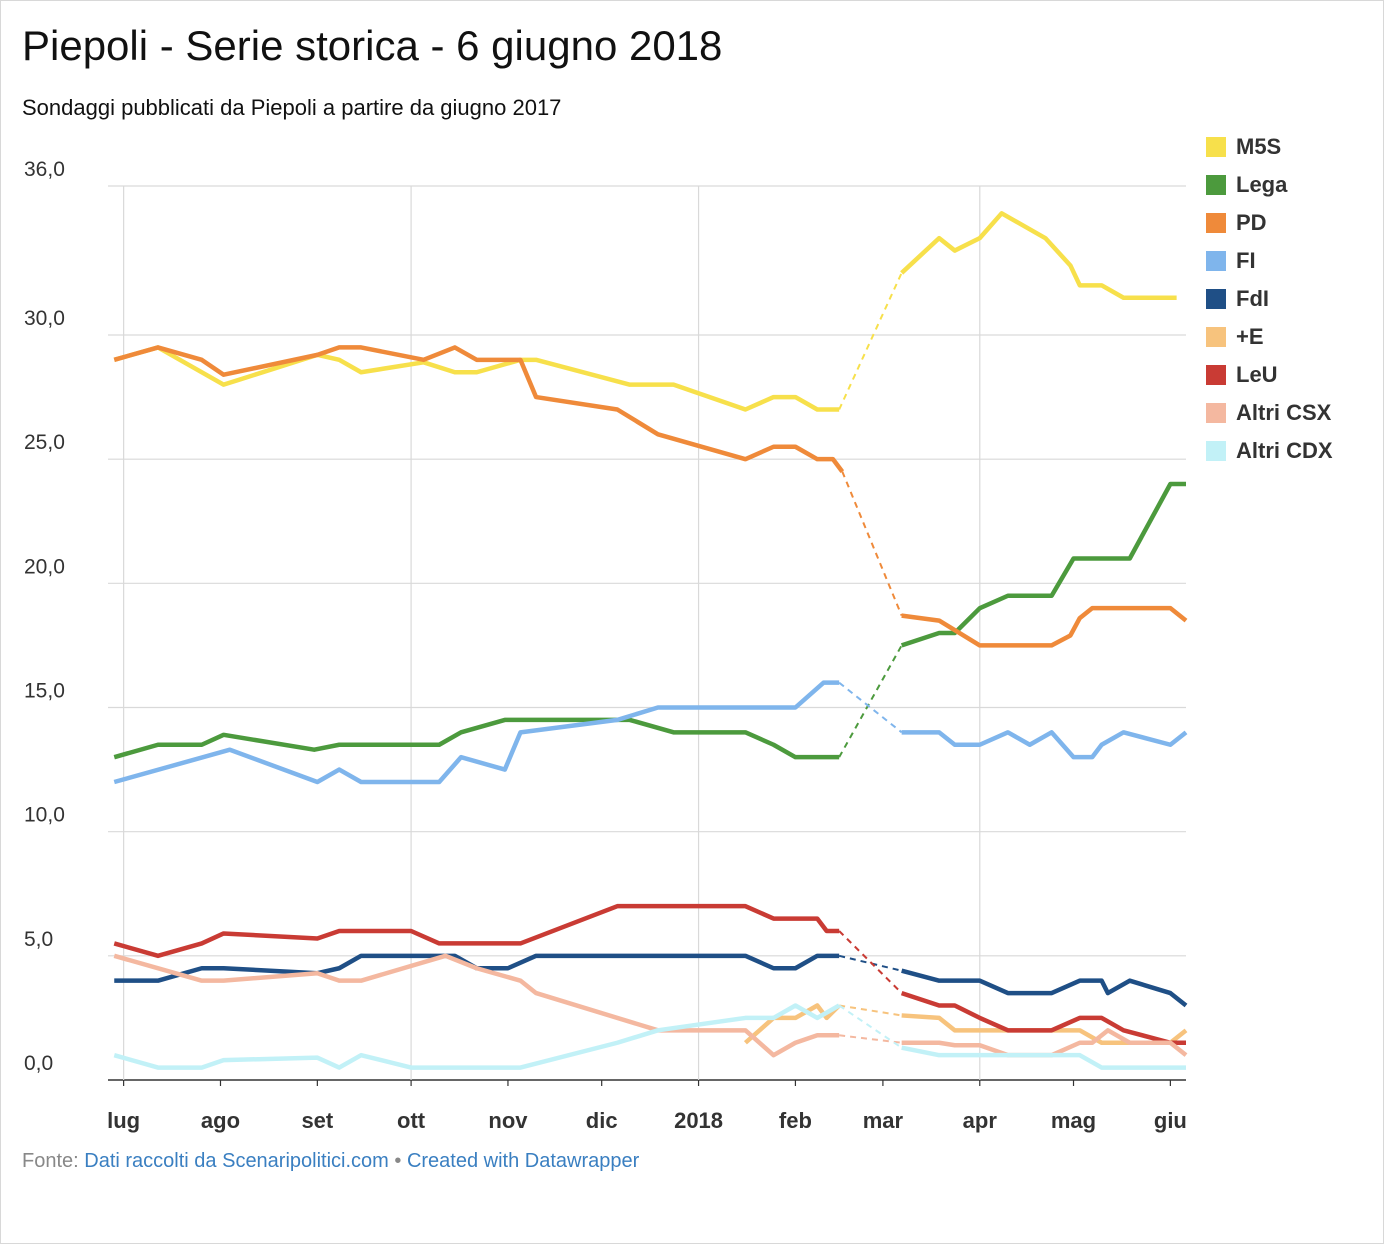 This screenshot has width=1384, height=1244. I want to click on legend-item: FI, so click(1269, 261).